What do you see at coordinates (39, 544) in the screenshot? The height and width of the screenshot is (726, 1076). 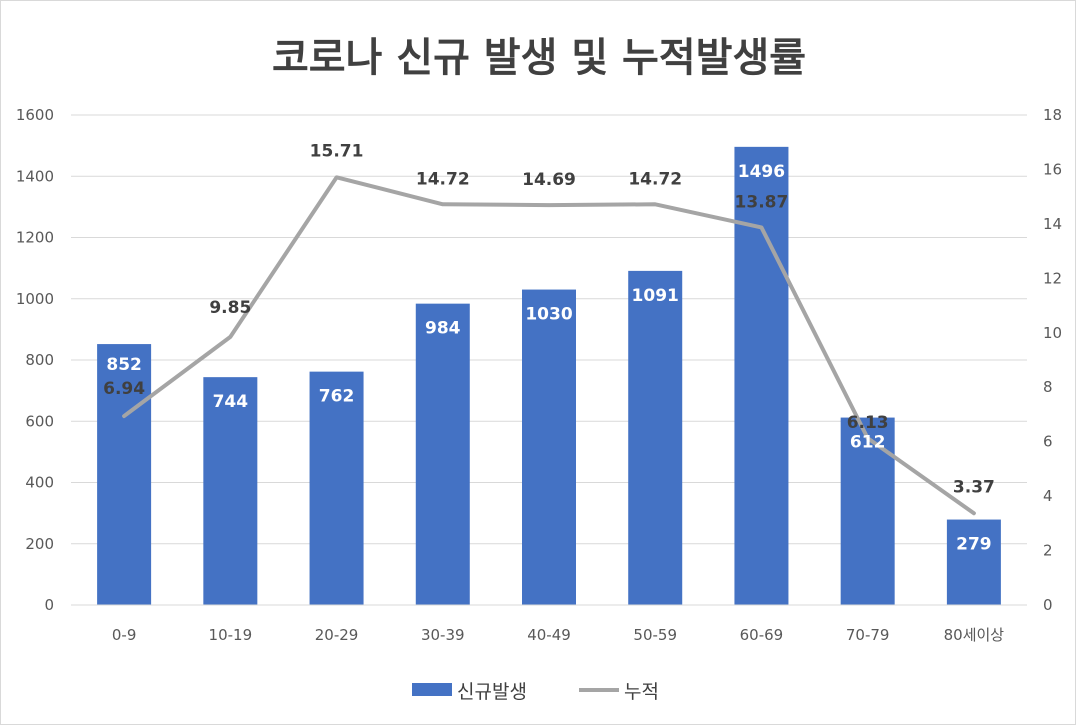 I see `y-left-tick-label: 200` at bounding box center [39, 544].